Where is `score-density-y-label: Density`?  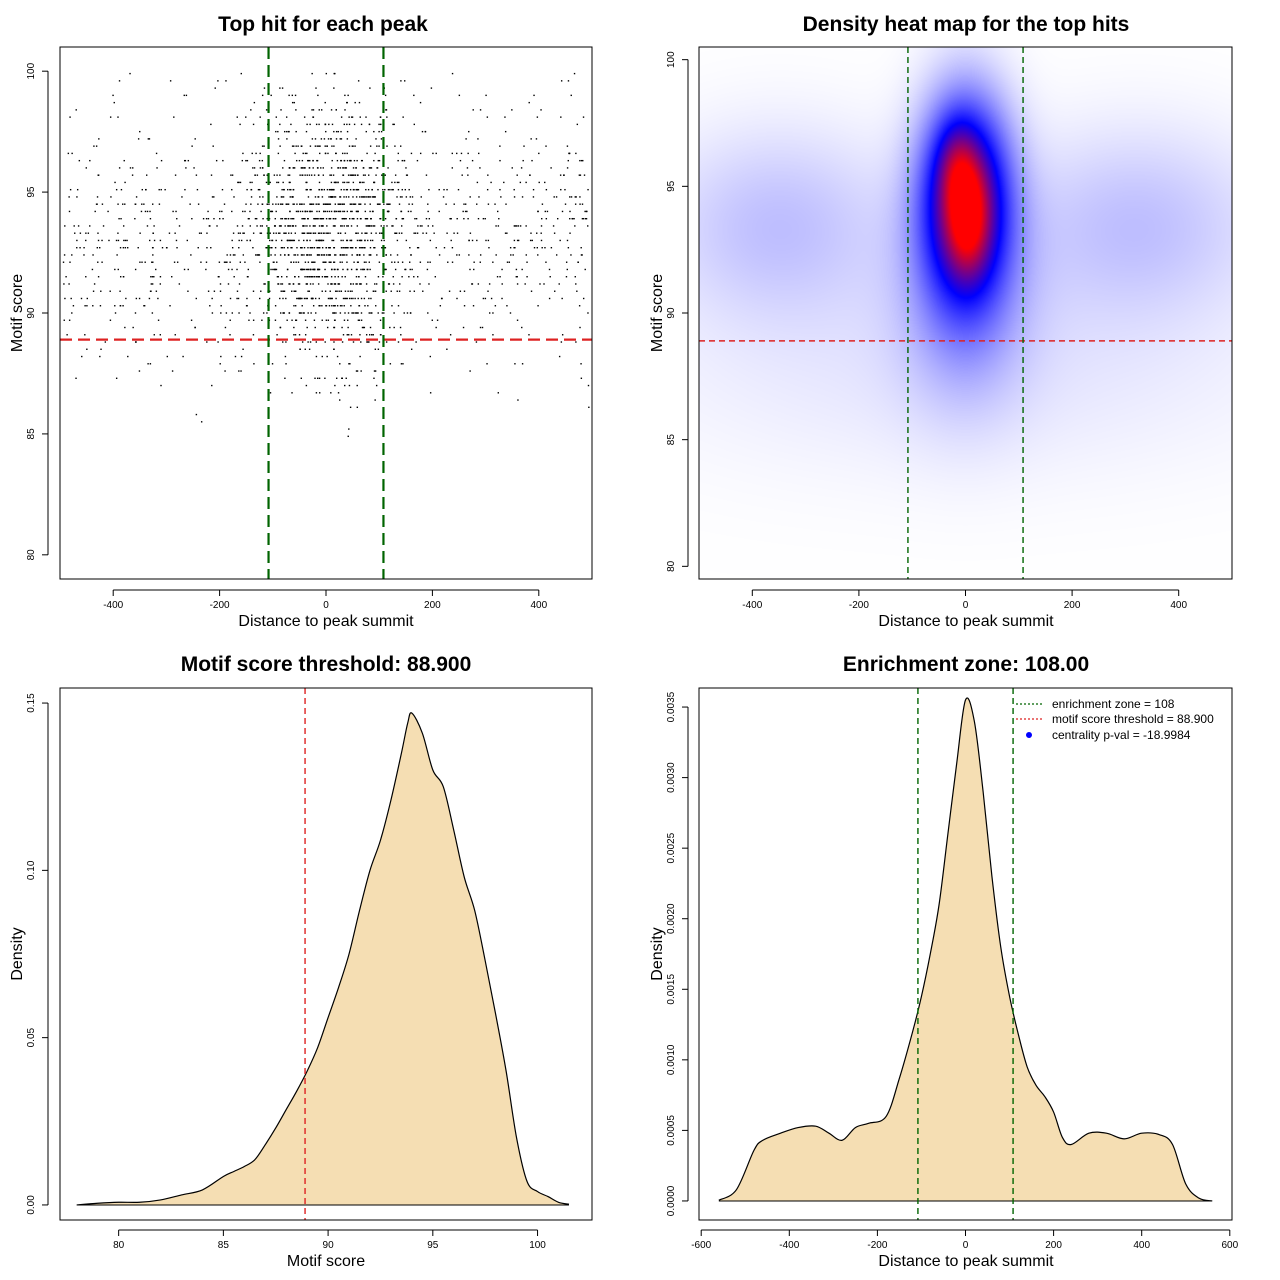
score-density-y-label: Density is located at coordinates (17, 953).